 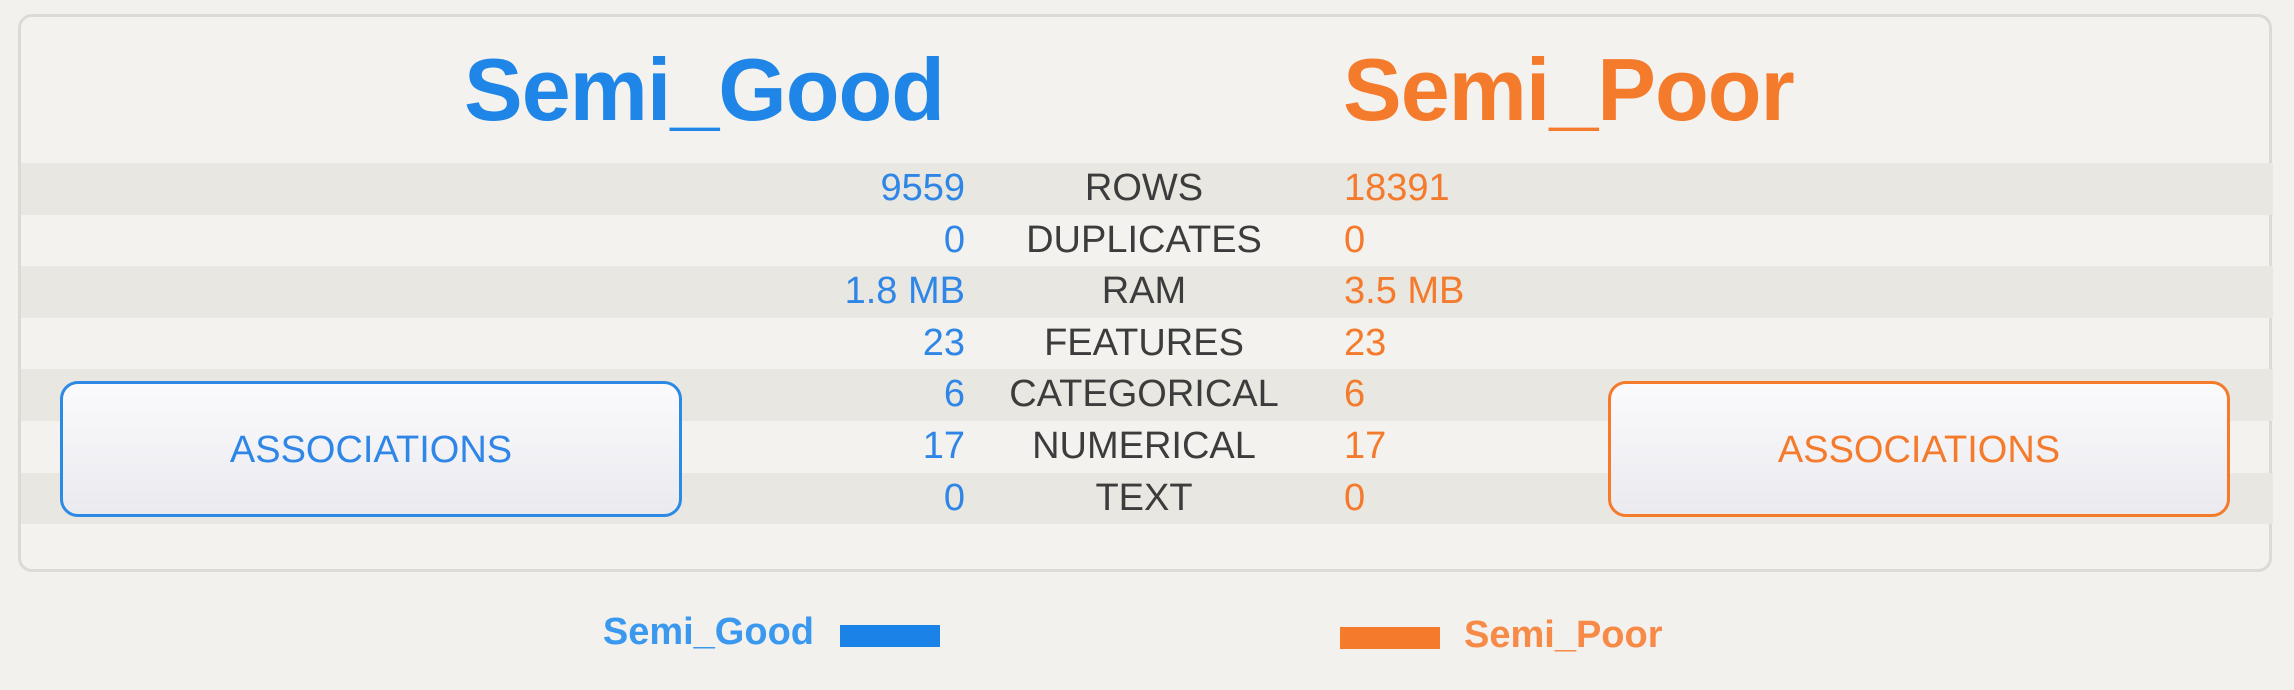 I want to click on row-label: FEATURES, so click(x=1144, y=342).